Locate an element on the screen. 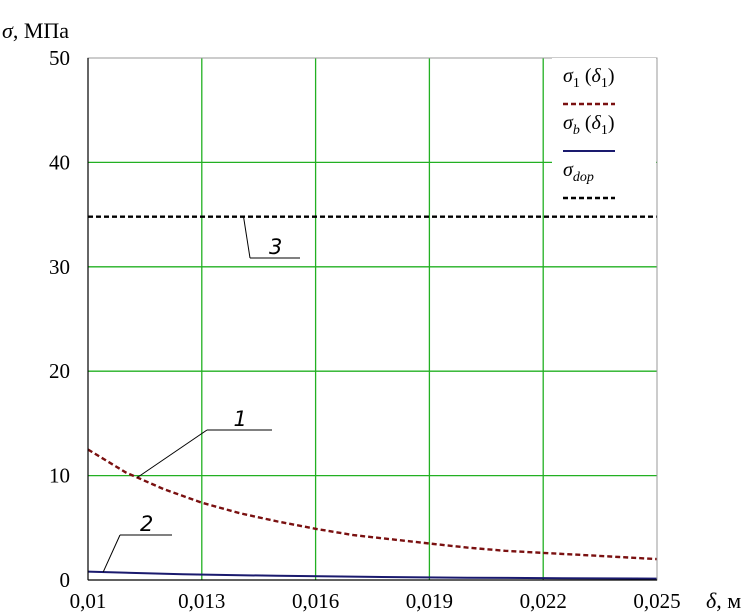 The width and height of the screenshot is (756, 615). y-tick-label: 40 is located at coordinates (59, 162).